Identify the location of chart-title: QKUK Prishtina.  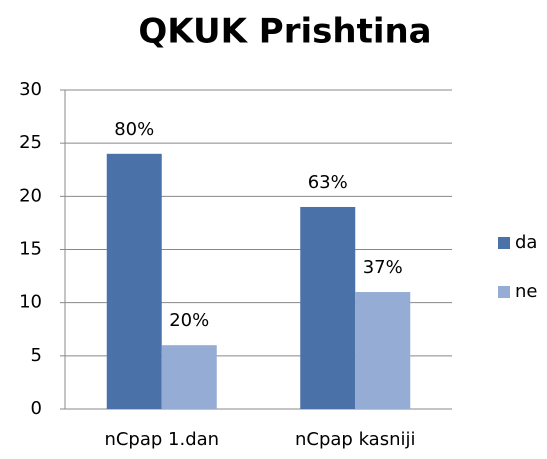
(284, 32).